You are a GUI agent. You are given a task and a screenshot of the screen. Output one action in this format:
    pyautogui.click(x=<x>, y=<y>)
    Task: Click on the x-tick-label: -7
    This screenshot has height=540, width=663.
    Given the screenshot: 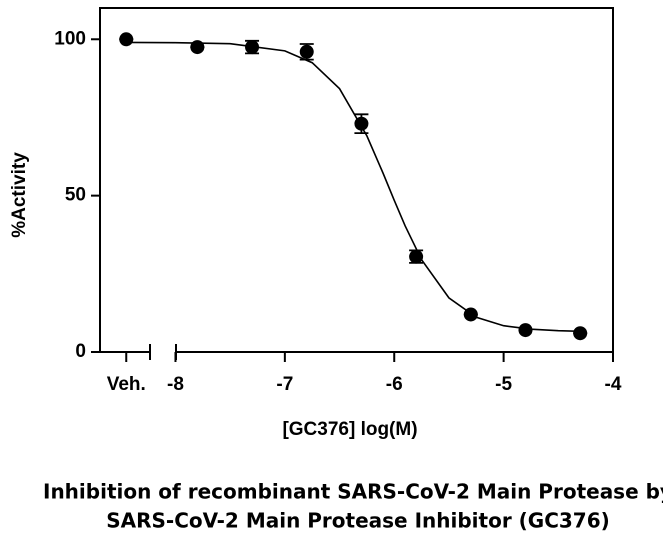 What is the action you would take?
    pyautogui.click(x=284, y=384)
    